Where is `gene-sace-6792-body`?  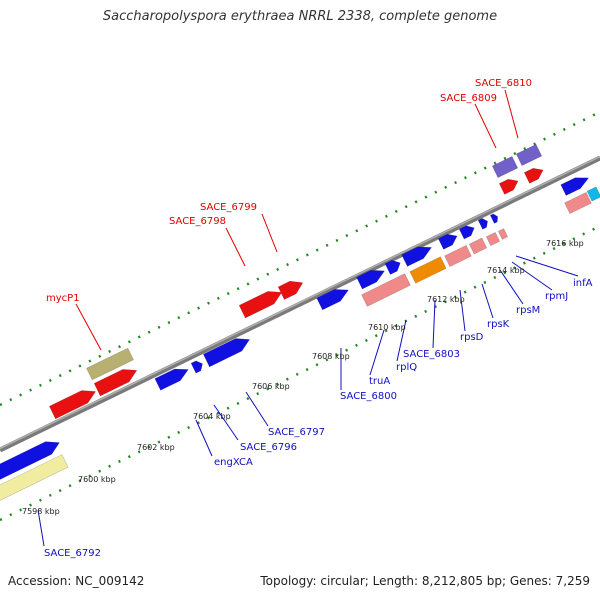 gene-sace-6792-body is located at coordinates (31, 458).